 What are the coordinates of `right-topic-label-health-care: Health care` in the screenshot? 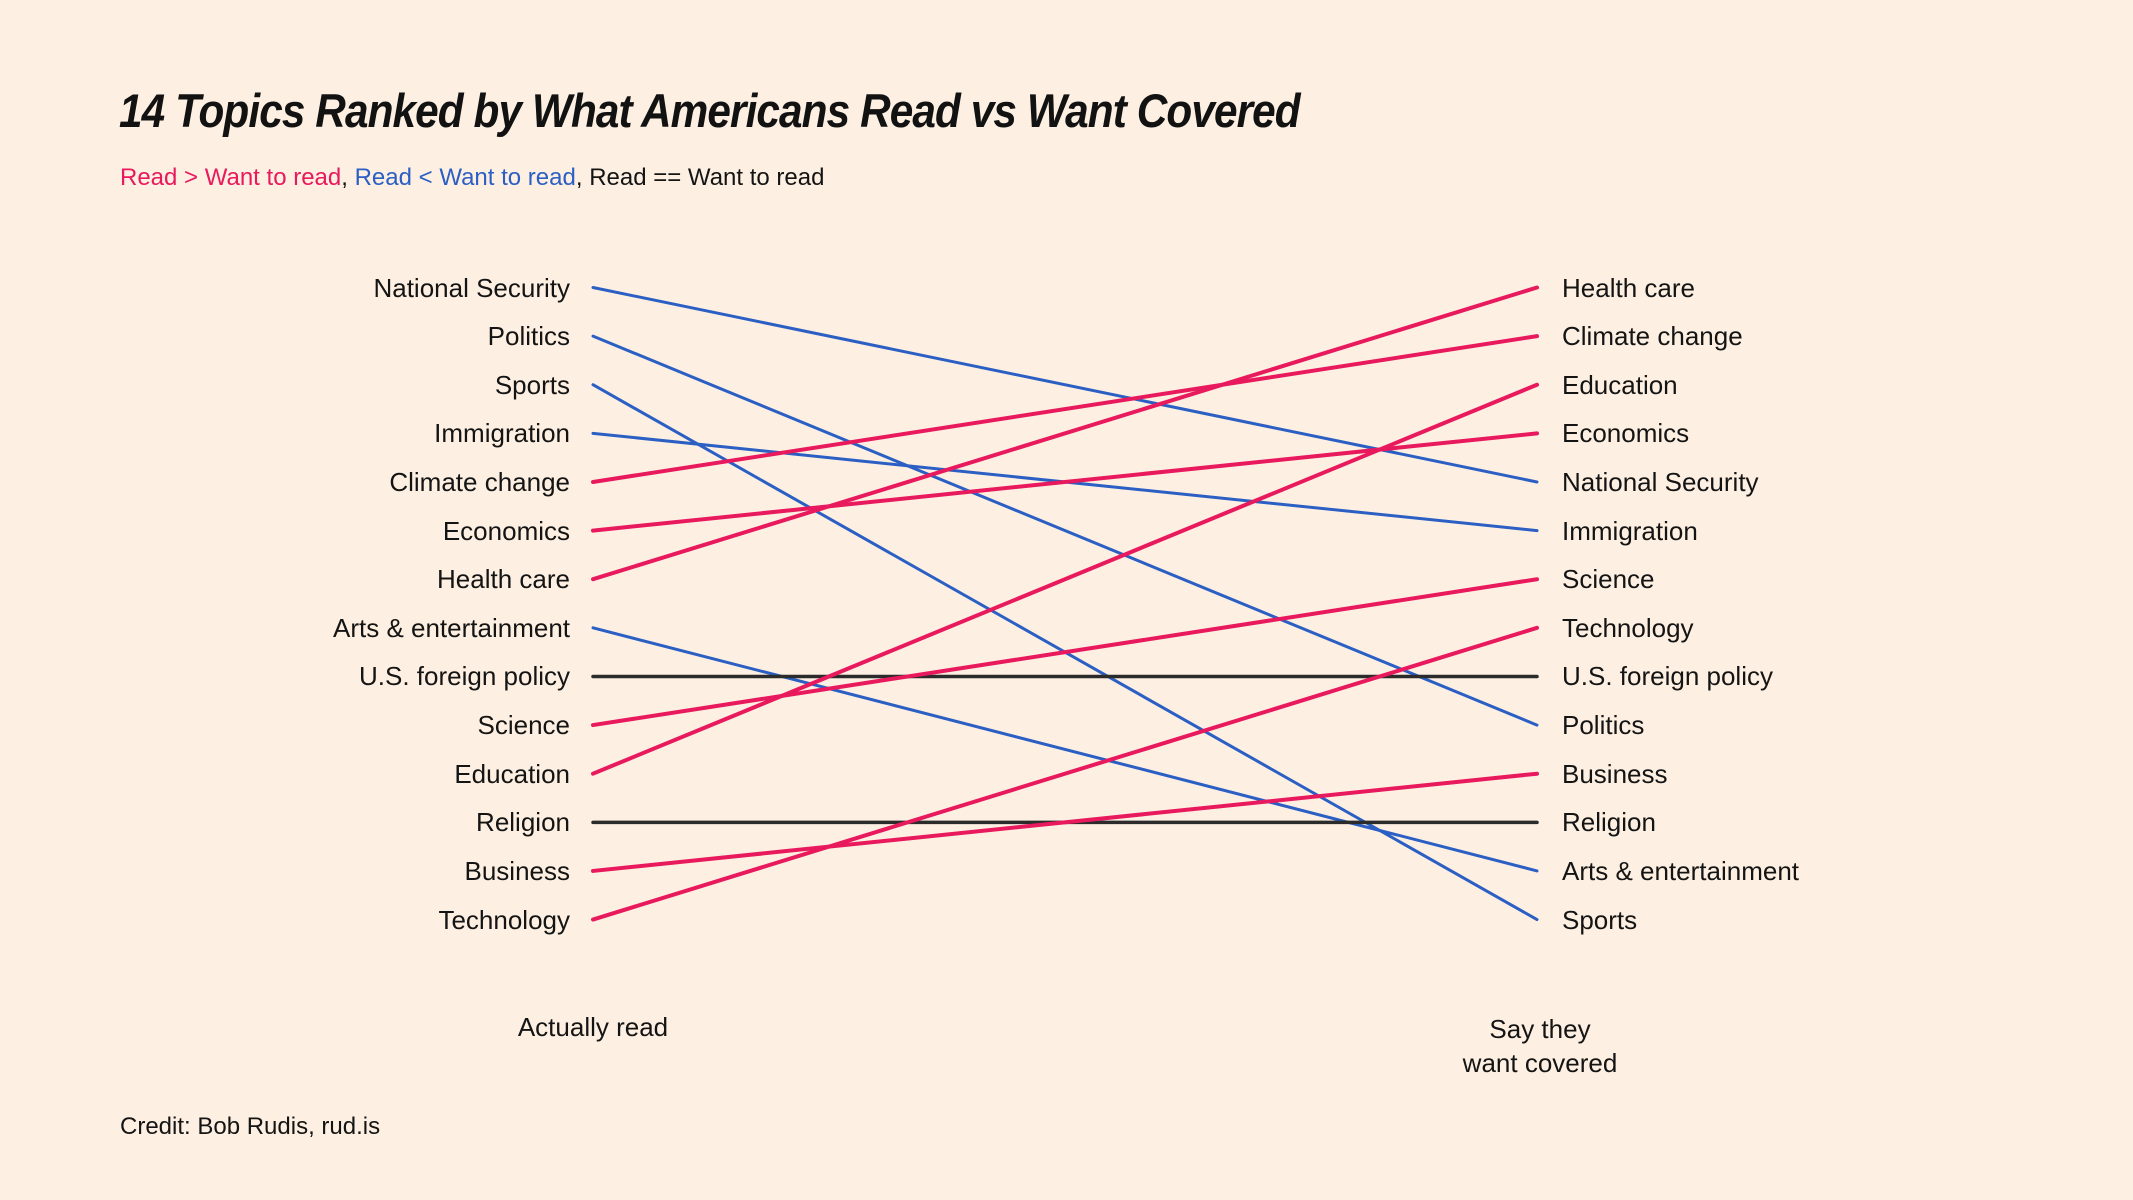 It's located at (1628, 287).